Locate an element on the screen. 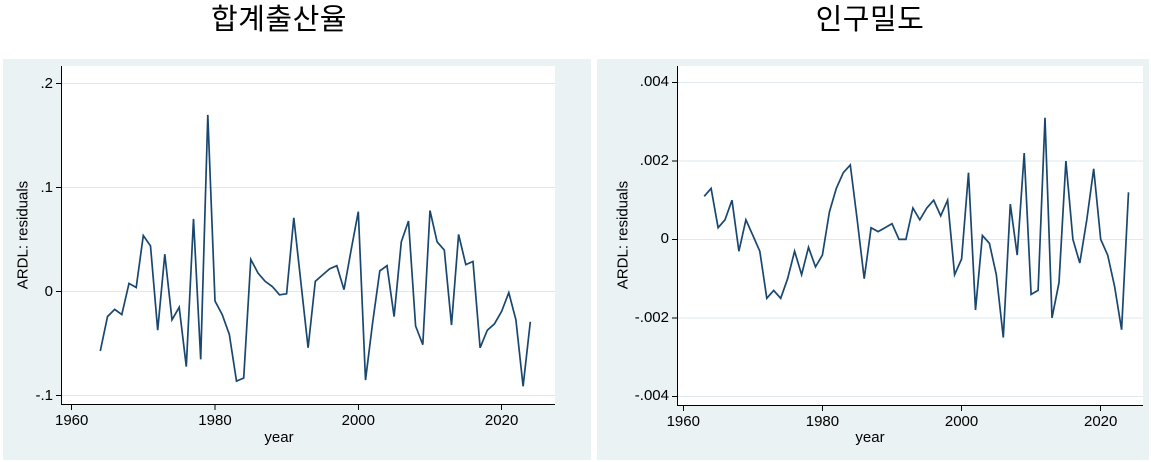 Image resolution: width=1151 pixels, height=462 pixels. y-tick-label: .002 is located at coordinates (654, 160).